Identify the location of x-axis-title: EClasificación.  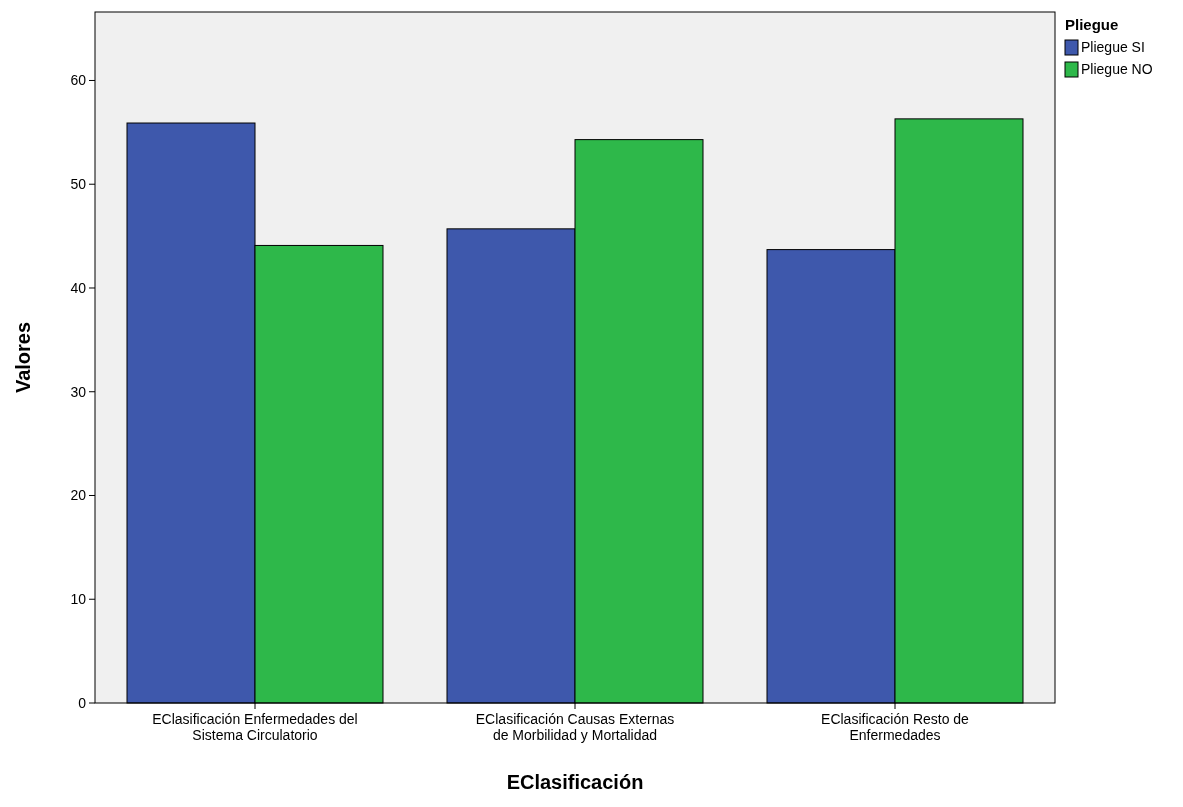
(575, 782).